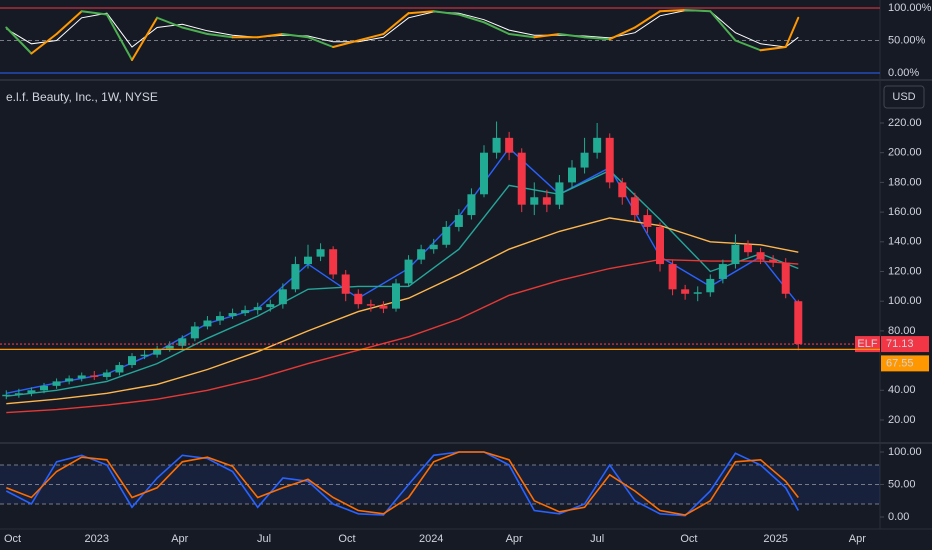  Describe the element at coordinates (82, 97) in the screenshot. I see `chart-title: e.l.f. Beauty, Inc., 1W, NYSE` at that location.